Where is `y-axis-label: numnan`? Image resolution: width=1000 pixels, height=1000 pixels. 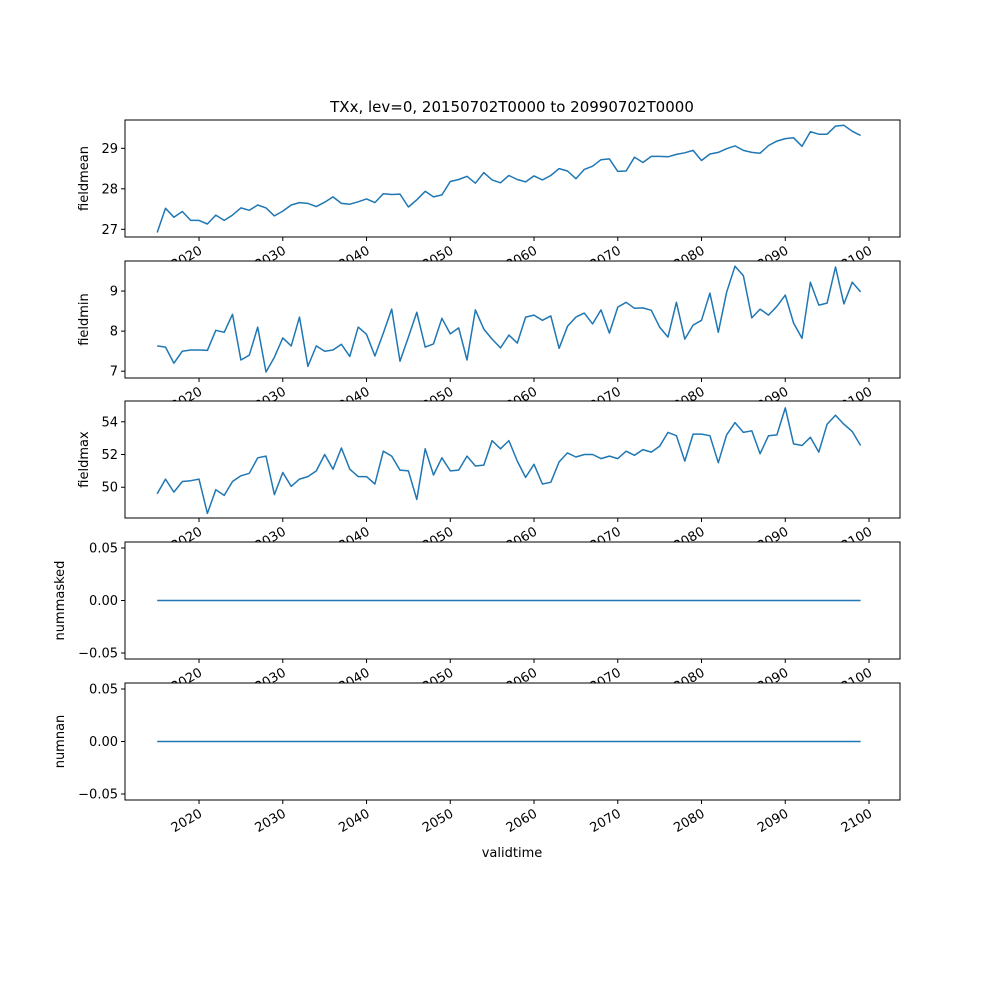 y-axis-label: numnan is located at coordinates (60, 742).